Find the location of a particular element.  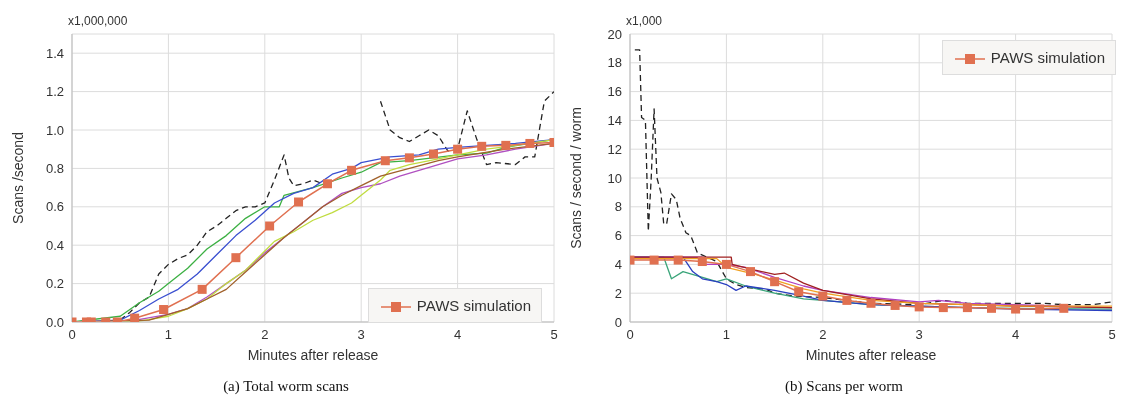

y-axis-title: Scans / second / worm is located at coordinates (575, 178).